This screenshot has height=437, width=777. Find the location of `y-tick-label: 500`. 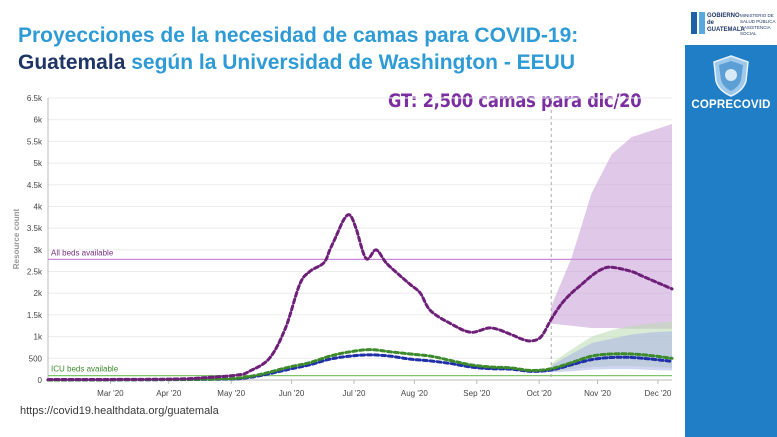

y-tick-label: 500 is located at coordinates (36, 358).